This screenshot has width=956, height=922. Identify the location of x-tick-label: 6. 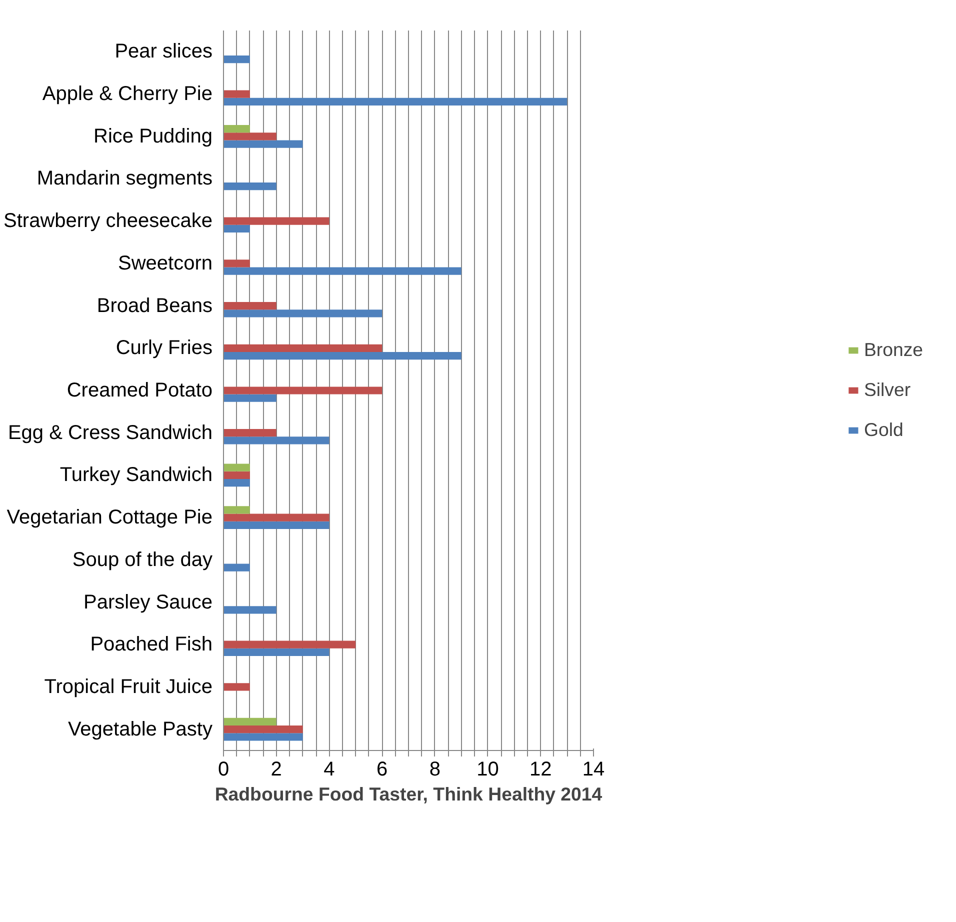
(382, 769).